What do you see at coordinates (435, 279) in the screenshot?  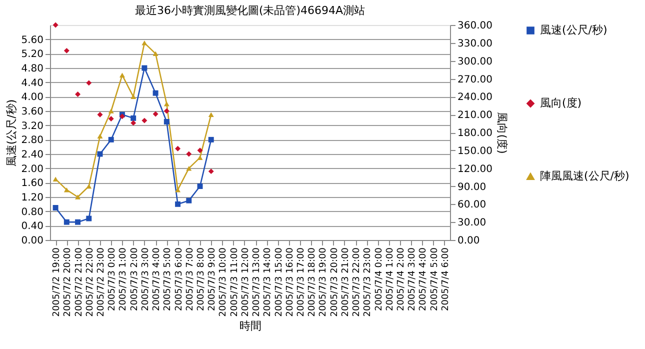 I see `x-tick-label: 2005/7/4 5:00` at bounding box center [435, 279].